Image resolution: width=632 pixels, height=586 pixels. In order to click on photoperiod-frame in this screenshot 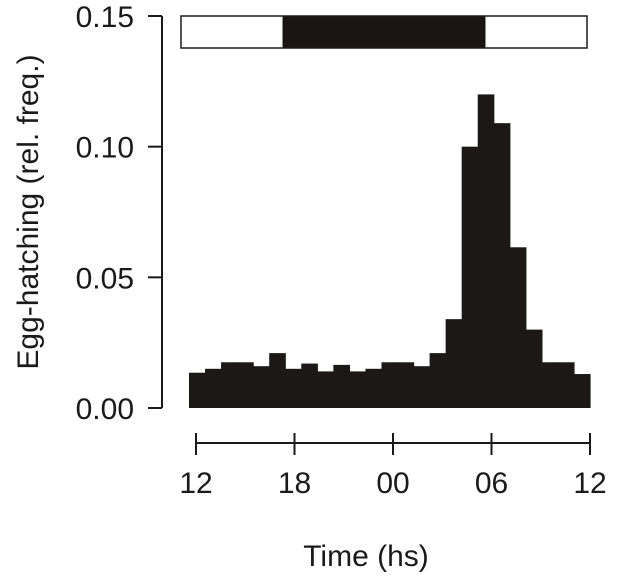, I will do `click(384, 32)`.